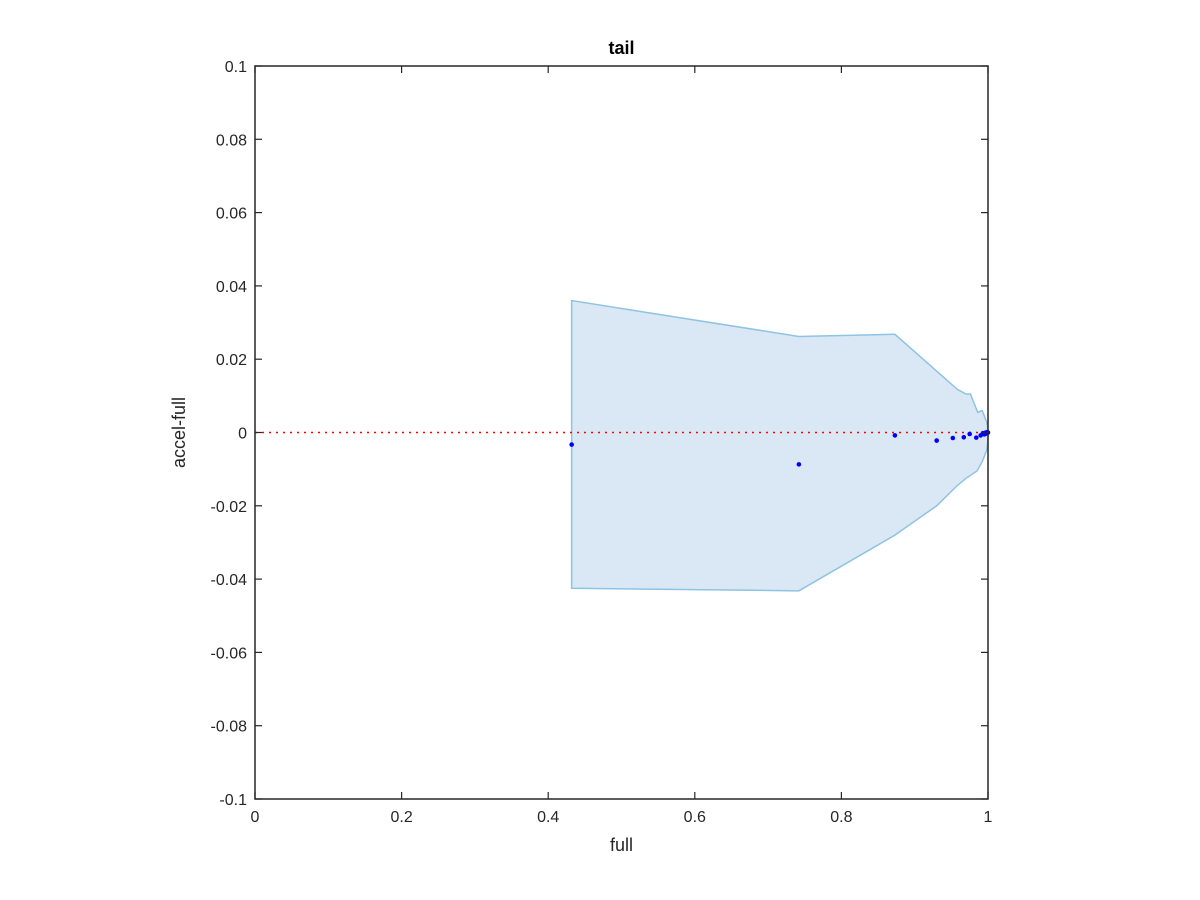 The image size is (1200, 900). Describe the element at coordinates (236, 67) in the screenshot. I see `y-tick-label: 0.1` at that location.